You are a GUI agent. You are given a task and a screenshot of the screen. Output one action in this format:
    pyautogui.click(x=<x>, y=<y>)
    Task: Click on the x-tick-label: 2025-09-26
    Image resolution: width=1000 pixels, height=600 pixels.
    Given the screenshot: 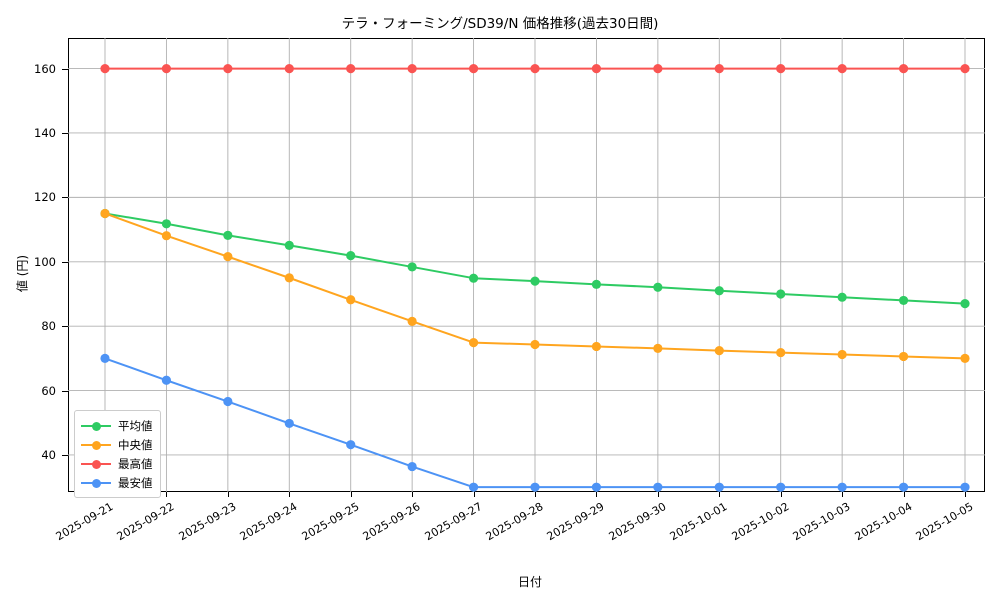 What is the action you would take?
    pyautogui.click(x=391, y=522)
    